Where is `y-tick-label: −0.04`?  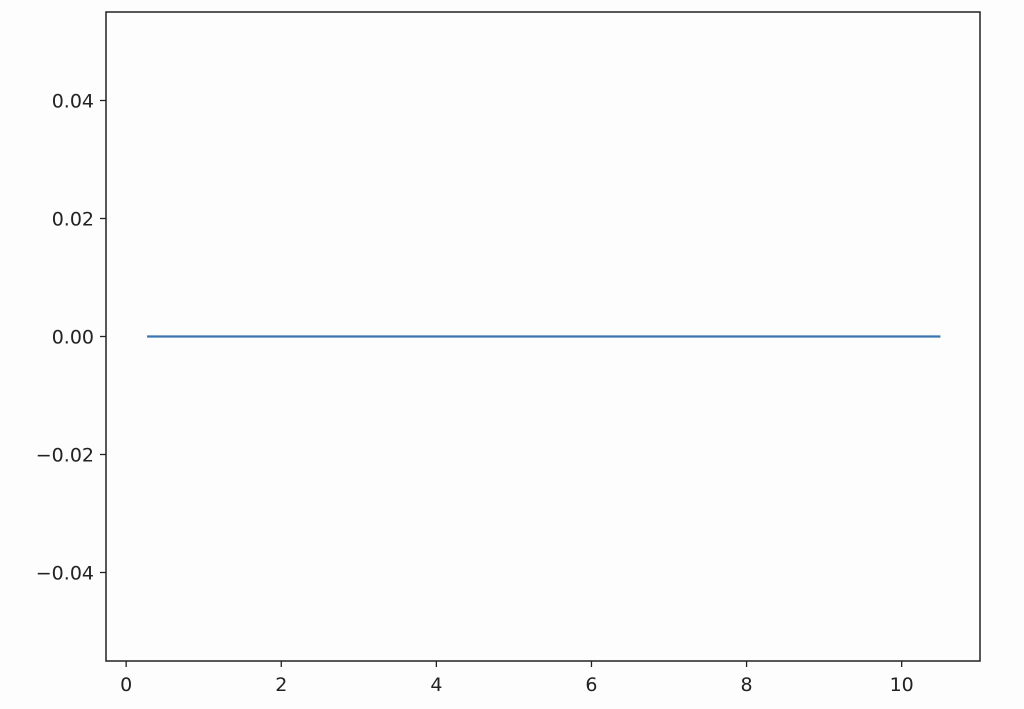 y-tick-label: −0.04 is located at coordinates (65, 574).